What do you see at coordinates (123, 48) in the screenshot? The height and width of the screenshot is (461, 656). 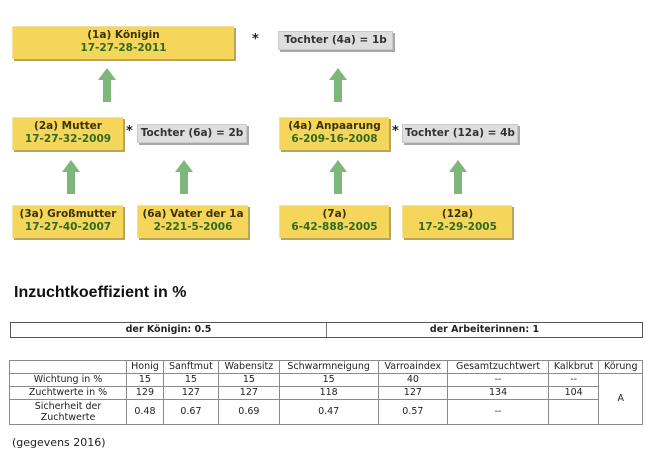 I see `queen-code: 17-27-28-2011` at bounding box center [123, 48].